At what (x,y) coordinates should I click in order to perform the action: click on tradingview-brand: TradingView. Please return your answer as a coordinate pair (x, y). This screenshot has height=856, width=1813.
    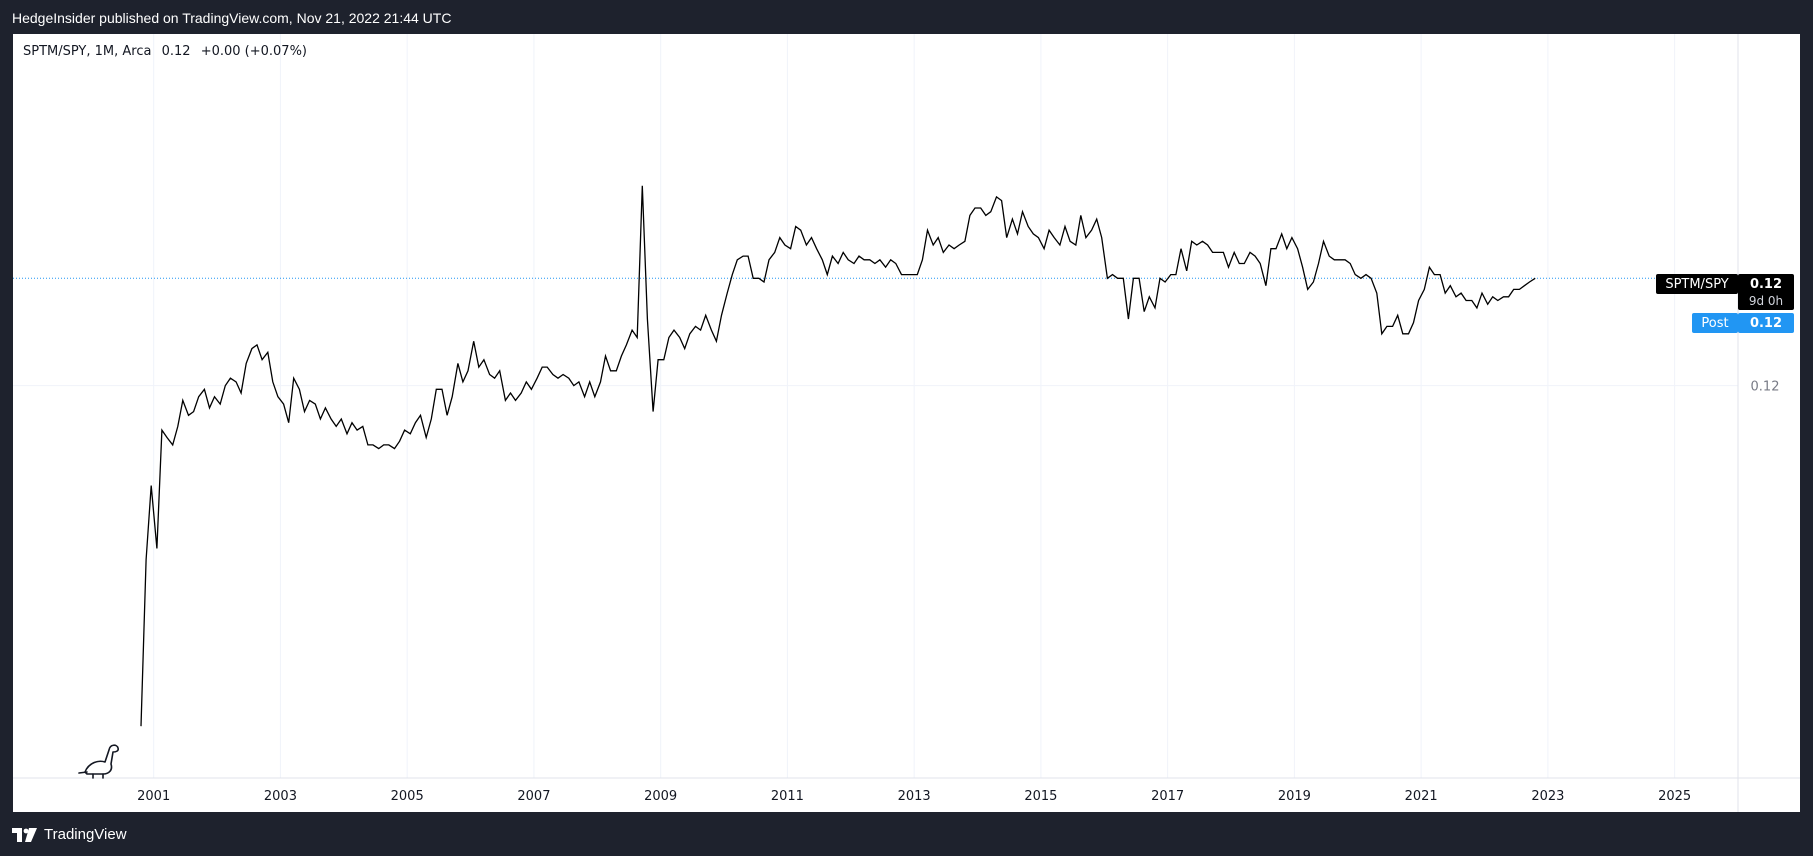
    Looking at the image, I should click on (69, 834).